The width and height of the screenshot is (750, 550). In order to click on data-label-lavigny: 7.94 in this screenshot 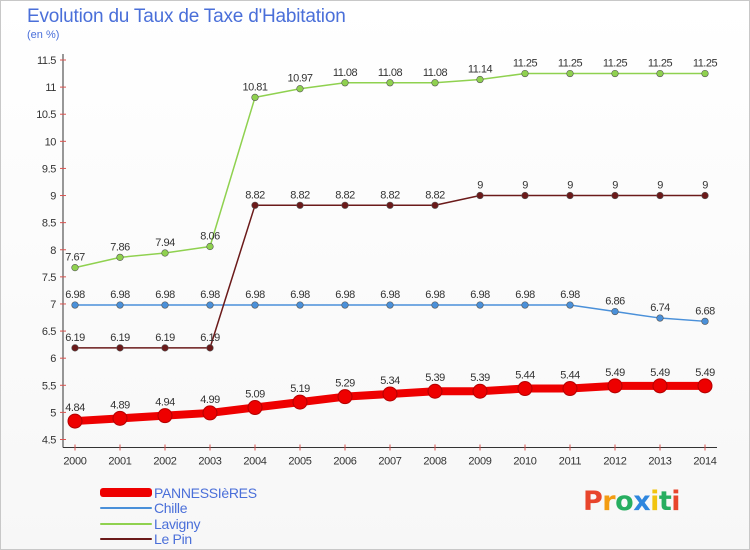, I will do `click(165, 243)`.